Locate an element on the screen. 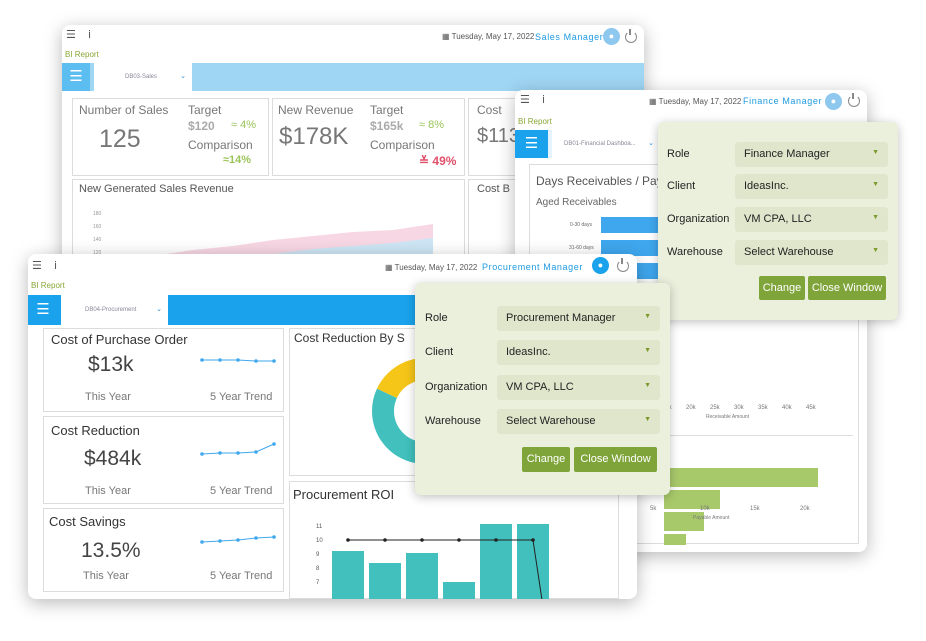  svg-text: 35k is located at coordinates (763, 408).